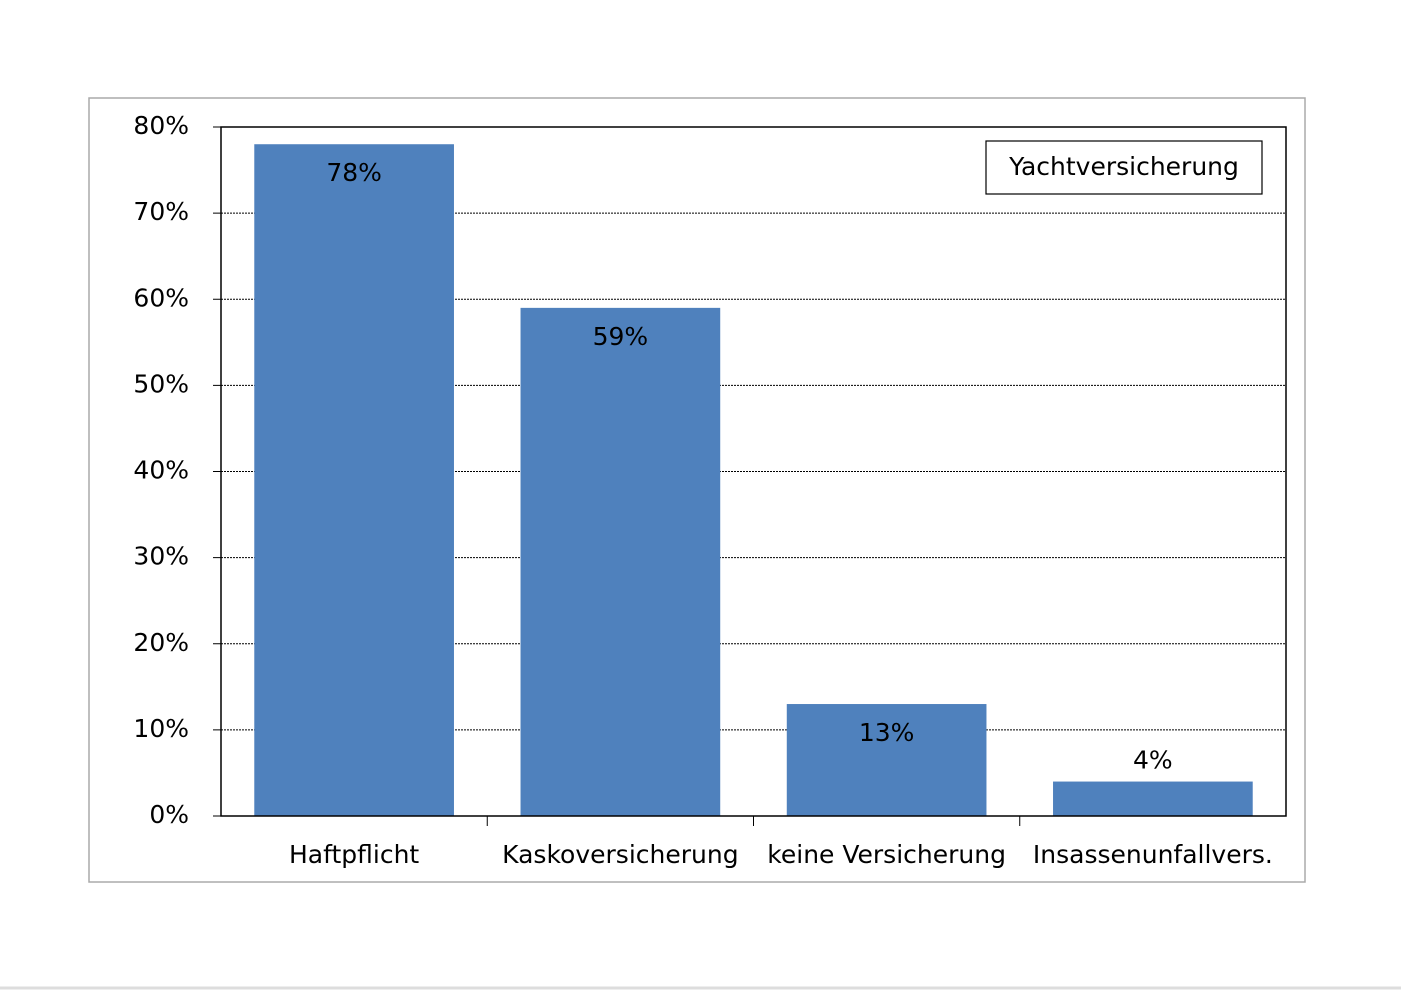 The image size is (1401, 995). What do you see at coordinates (1153, 760) in the screenshot?
I see `data-label: 4%` at bounding box center [1153, 760].